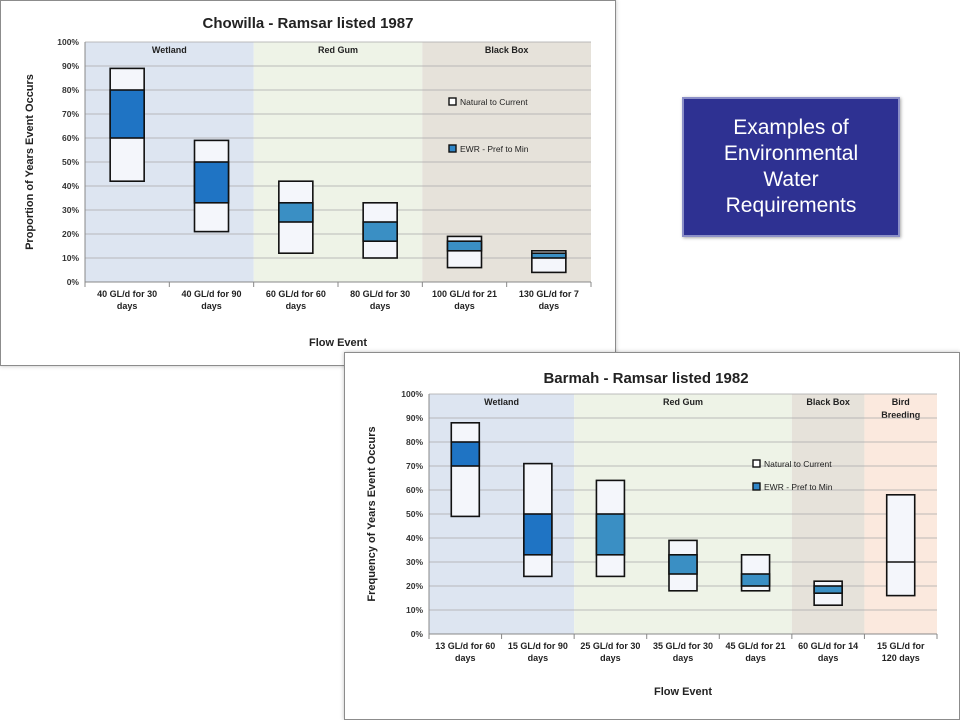  I want to click on x-tick-label: 60 GL/d for 60, so click(296, 294).